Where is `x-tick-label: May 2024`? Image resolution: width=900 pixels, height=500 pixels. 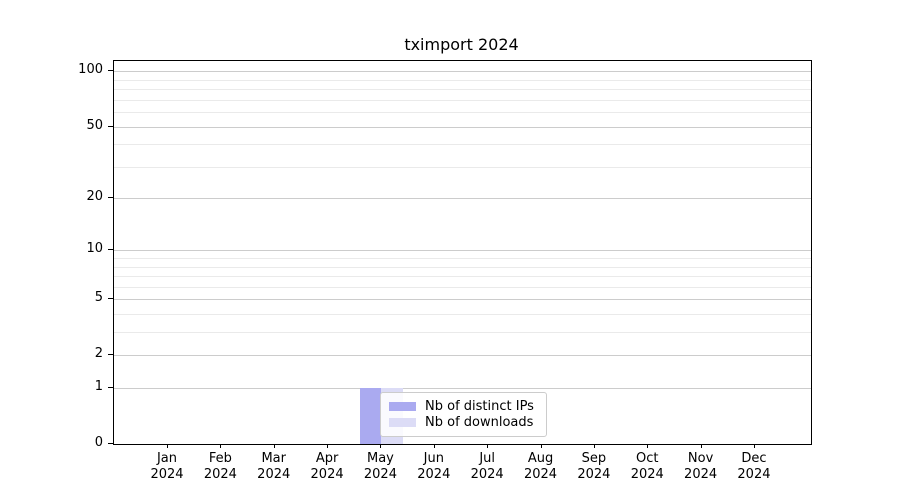
x-tick-label: May 2024 is located at coordinates (380, 466).